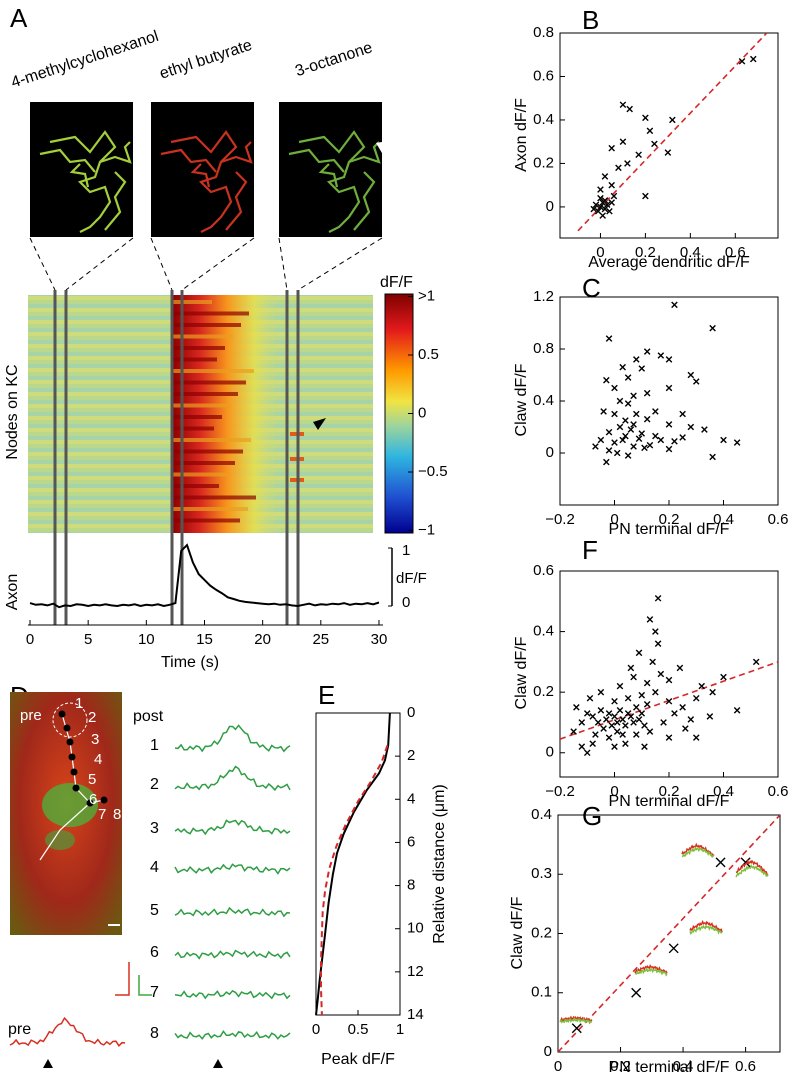 Image resolution: width=796 pixels, height=1075 pixels. What do you see at coordinates (206, 60) in the screenshot?
I see `odor-label: ethyl butyrate` at bounding box center [206, 60].